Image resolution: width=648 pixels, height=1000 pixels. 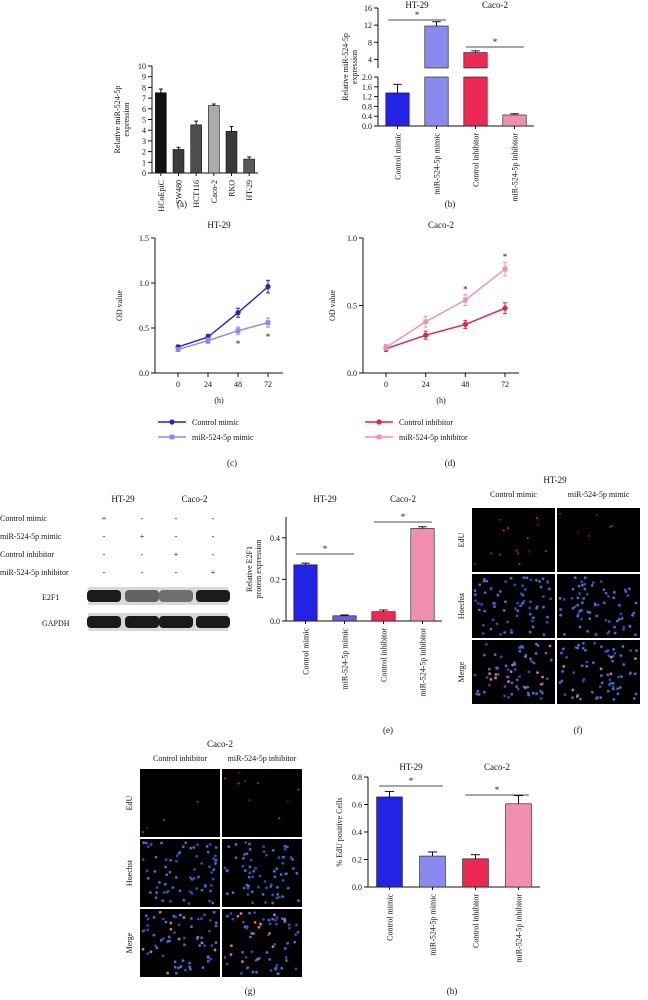 I want to click on y-tick-label: 1.6, so click(x=367, y=87).